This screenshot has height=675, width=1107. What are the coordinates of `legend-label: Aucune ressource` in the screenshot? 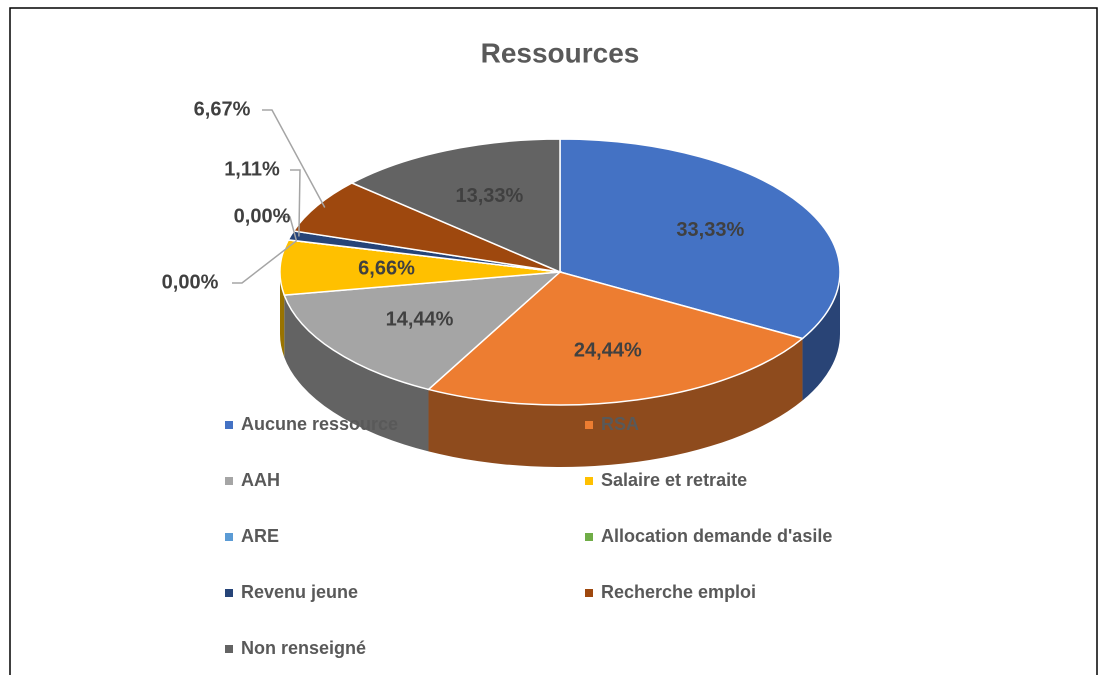 It's located at (319, 424).